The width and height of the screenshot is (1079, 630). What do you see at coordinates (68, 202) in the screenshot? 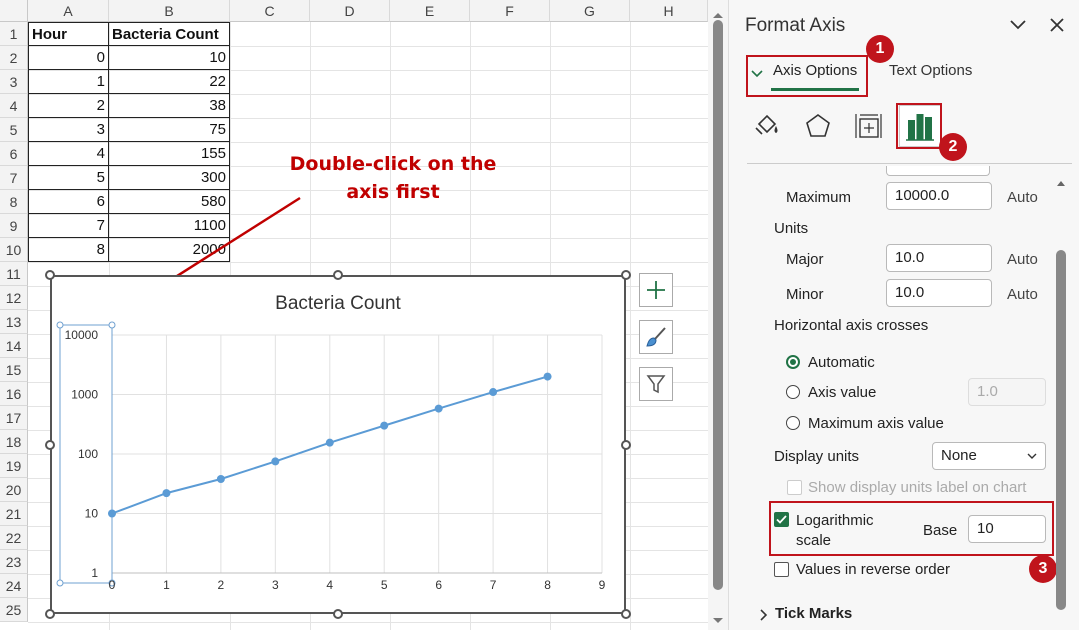
I see `table-cell-hour: 6` at bounding box center [68, 202].